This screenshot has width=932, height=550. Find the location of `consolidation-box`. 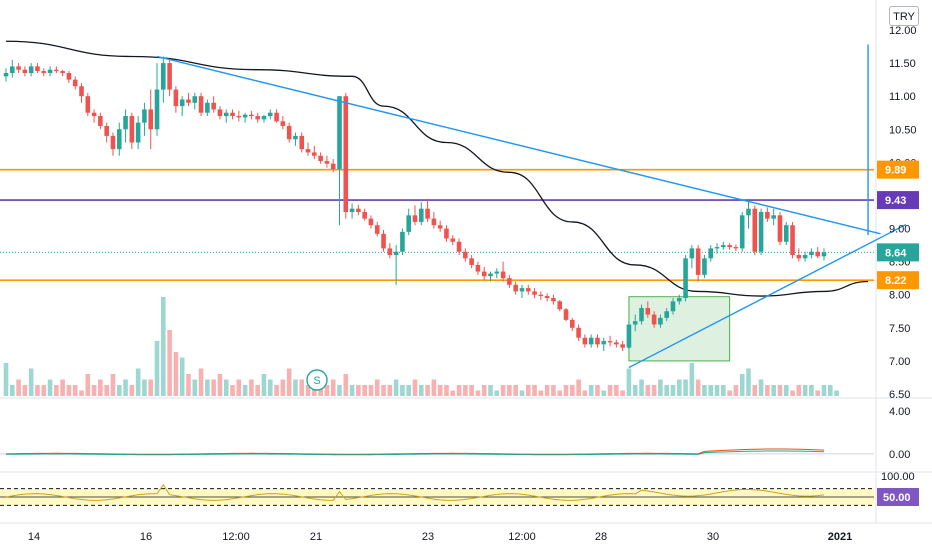

consolidation-box is located at coordinates (679, 329).